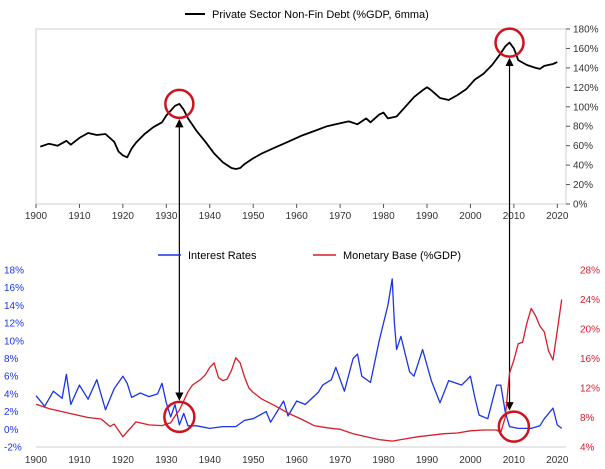  Describe the element at coordinates (514, 460) in the screenshot. I see `bottom-x-tick-label-2010: 2010` at that location.